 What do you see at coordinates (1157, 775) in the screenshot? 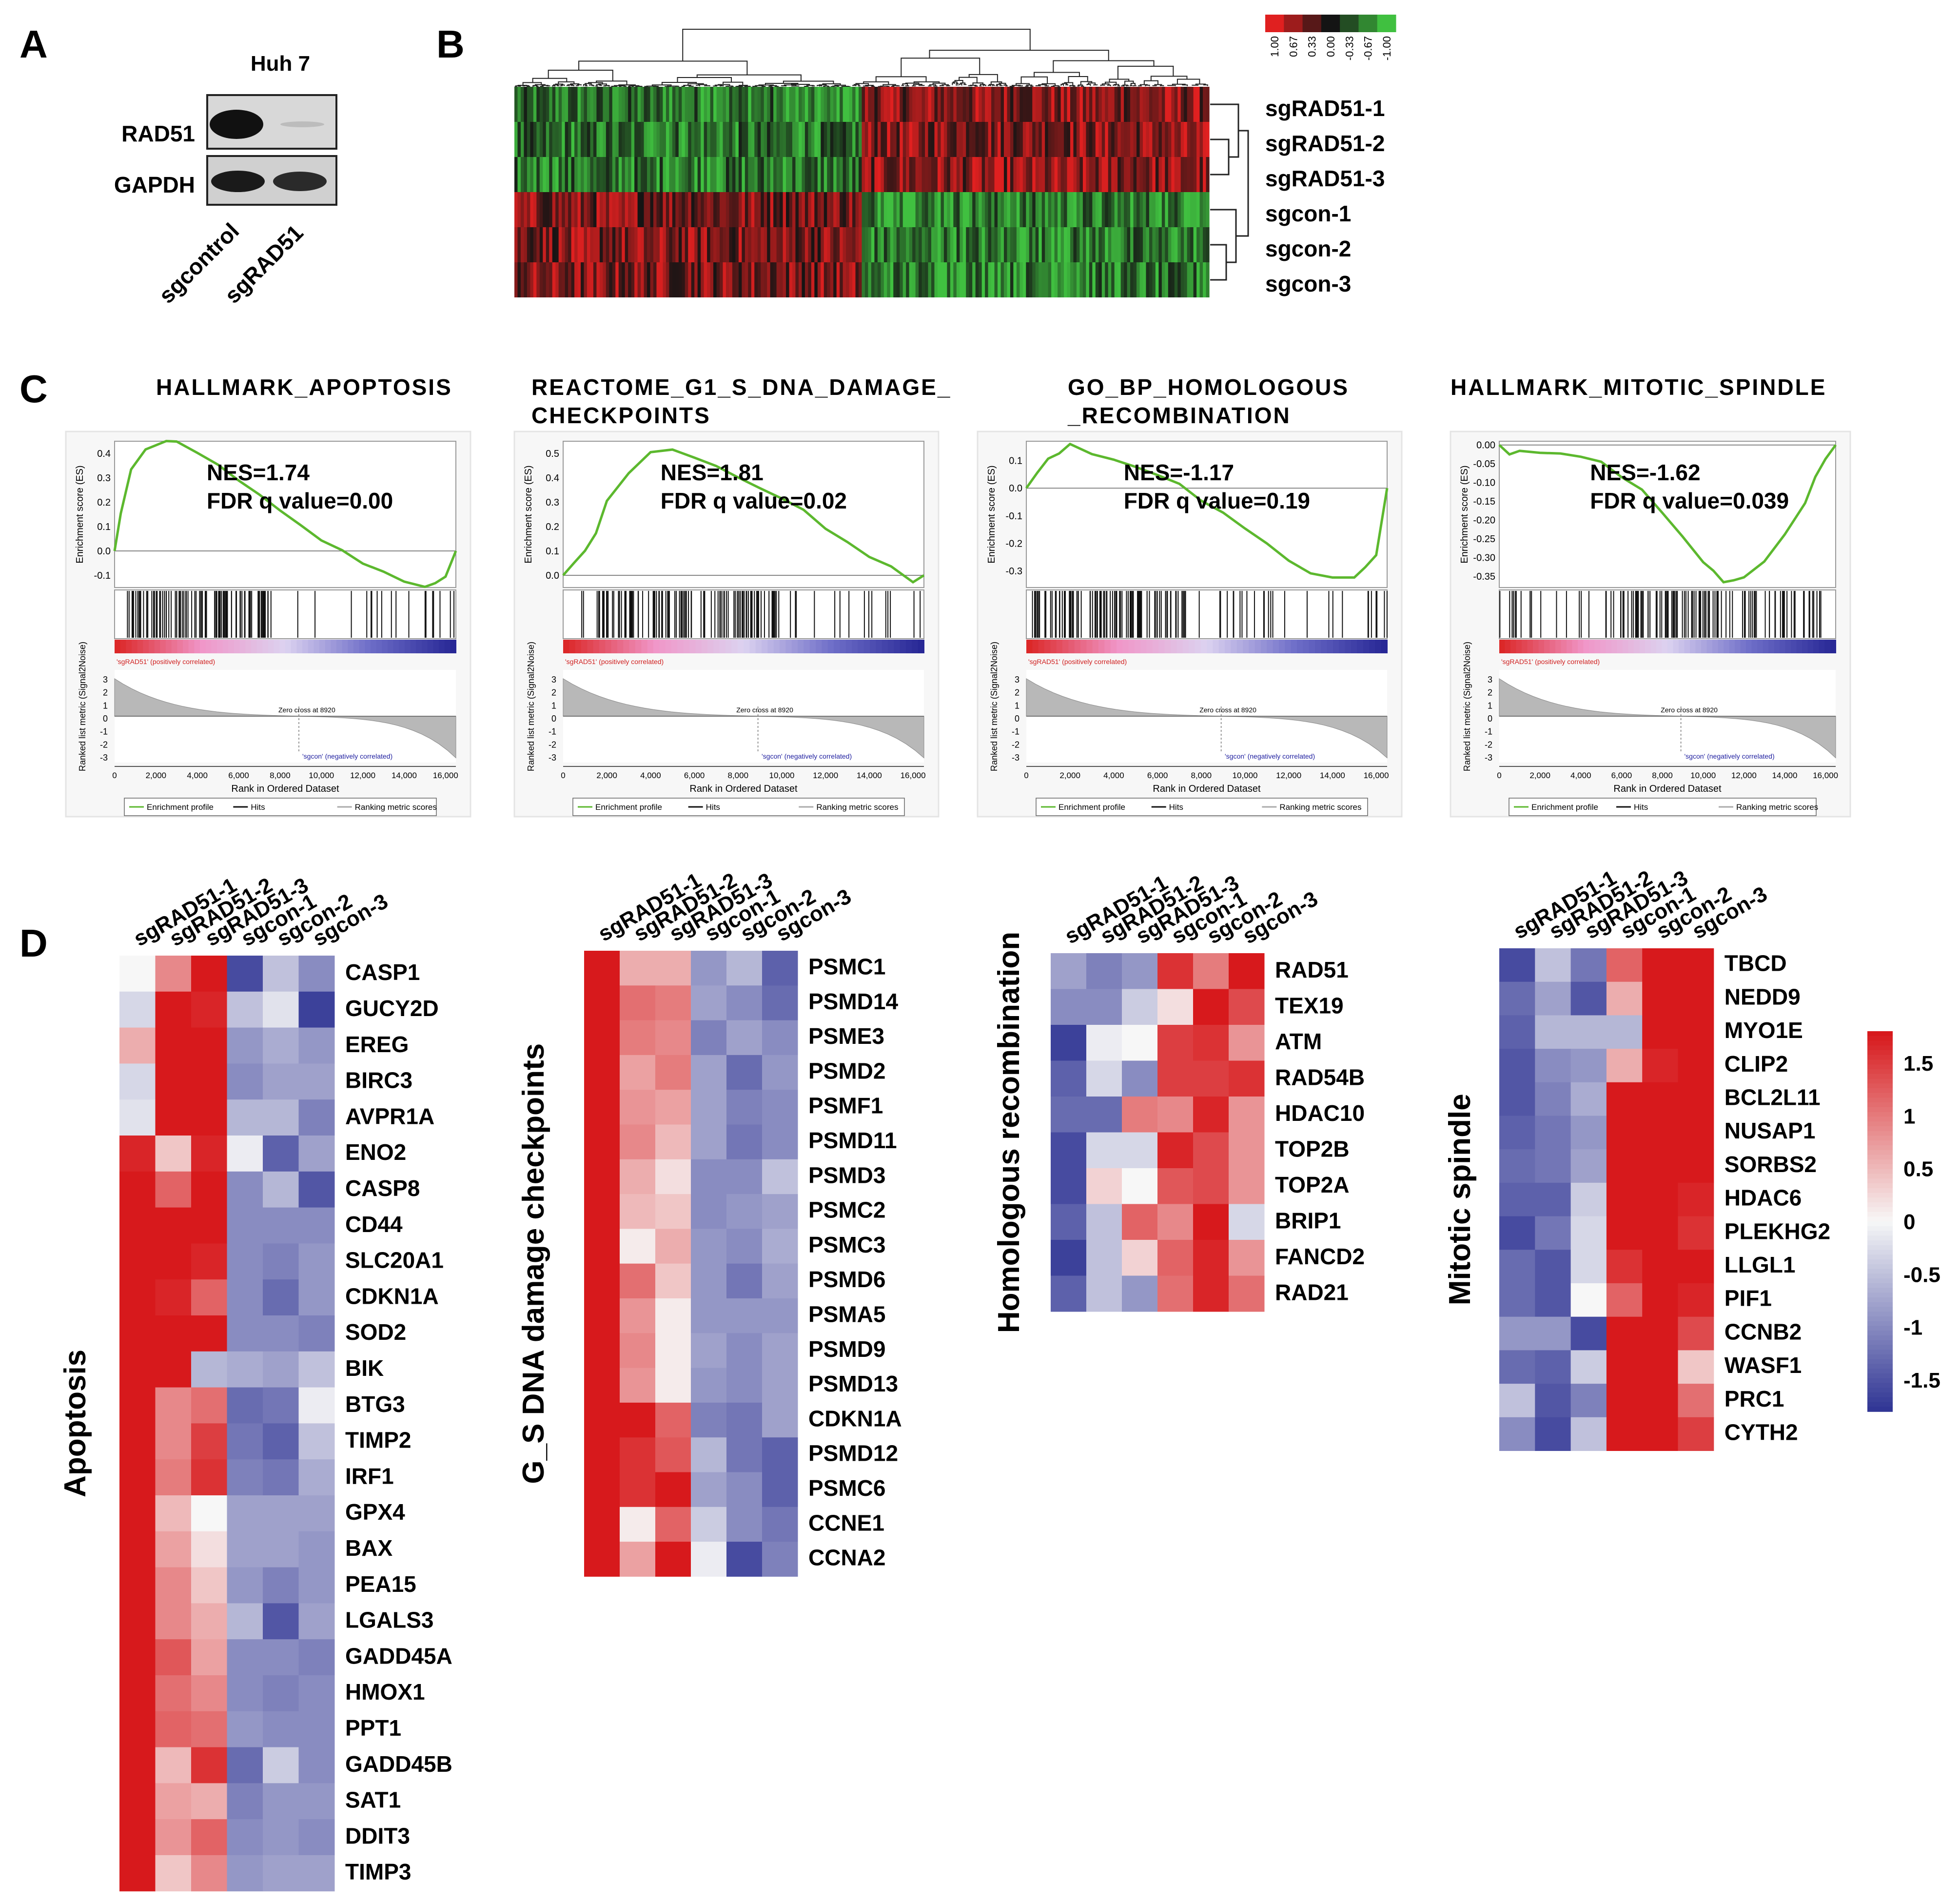
I see `x-tick: 6,000` at bounding box center [1157, 775].